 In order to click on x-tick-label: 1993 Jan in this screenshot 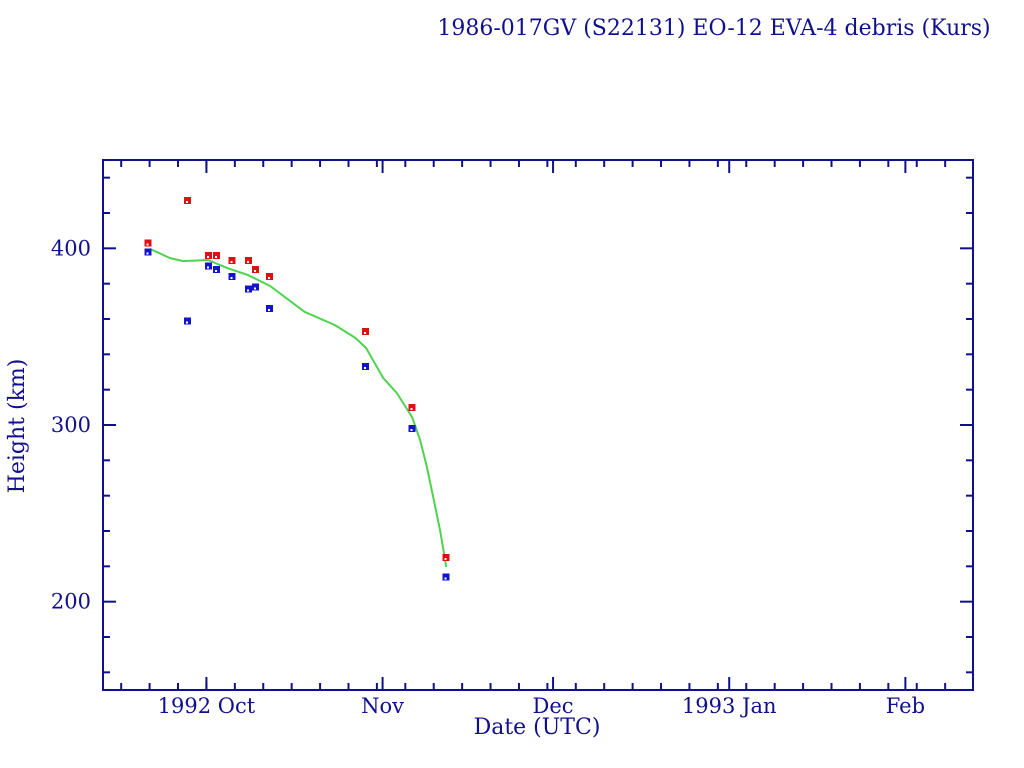, I will do `click(729, 706)`.